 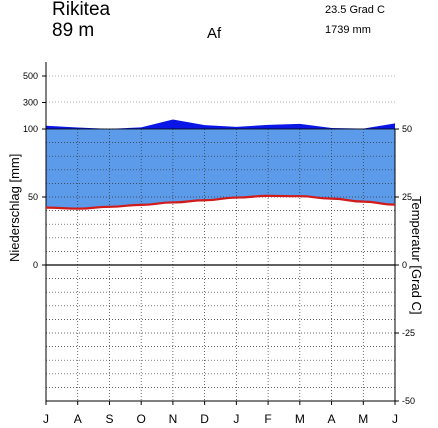 I want to click on month-label: F, so click(x=267, y=419).